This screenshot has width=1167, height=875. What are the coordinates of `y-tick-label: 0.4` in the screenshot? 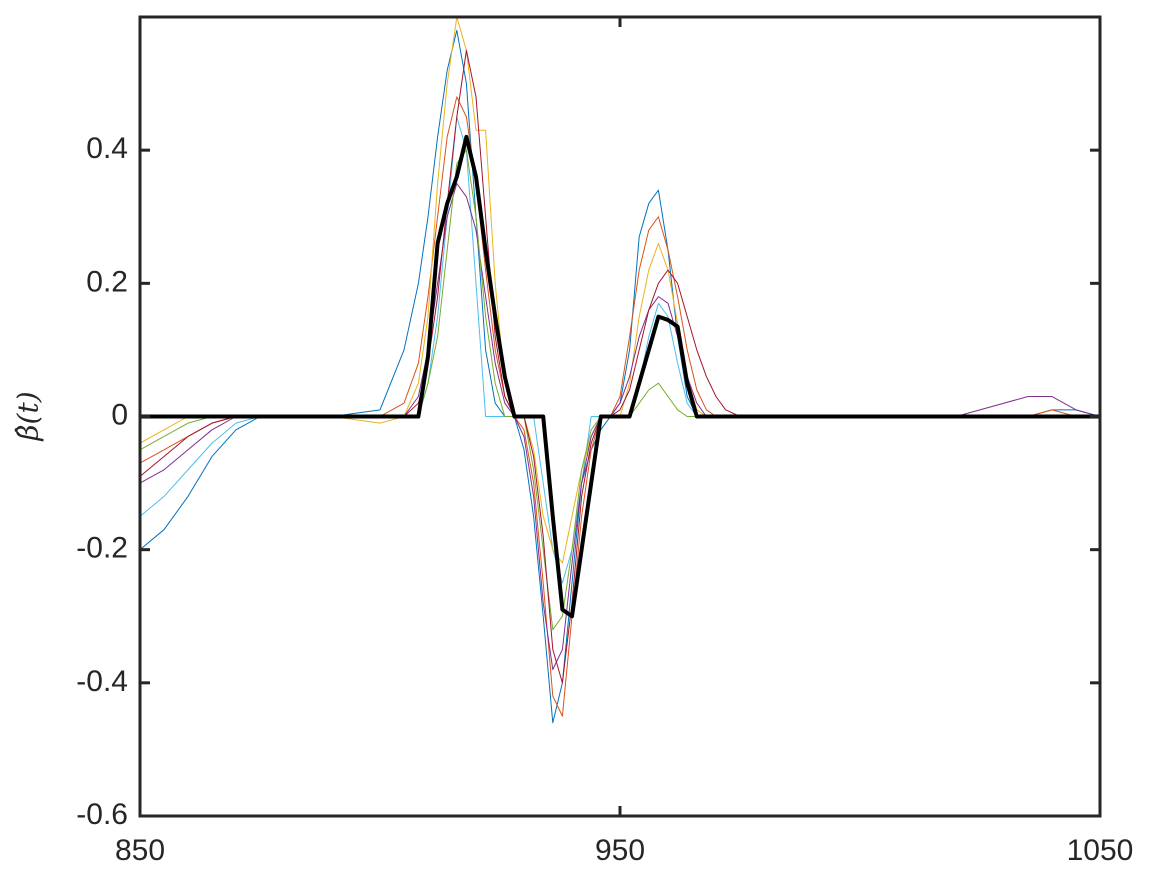 It's located at (107, 148).